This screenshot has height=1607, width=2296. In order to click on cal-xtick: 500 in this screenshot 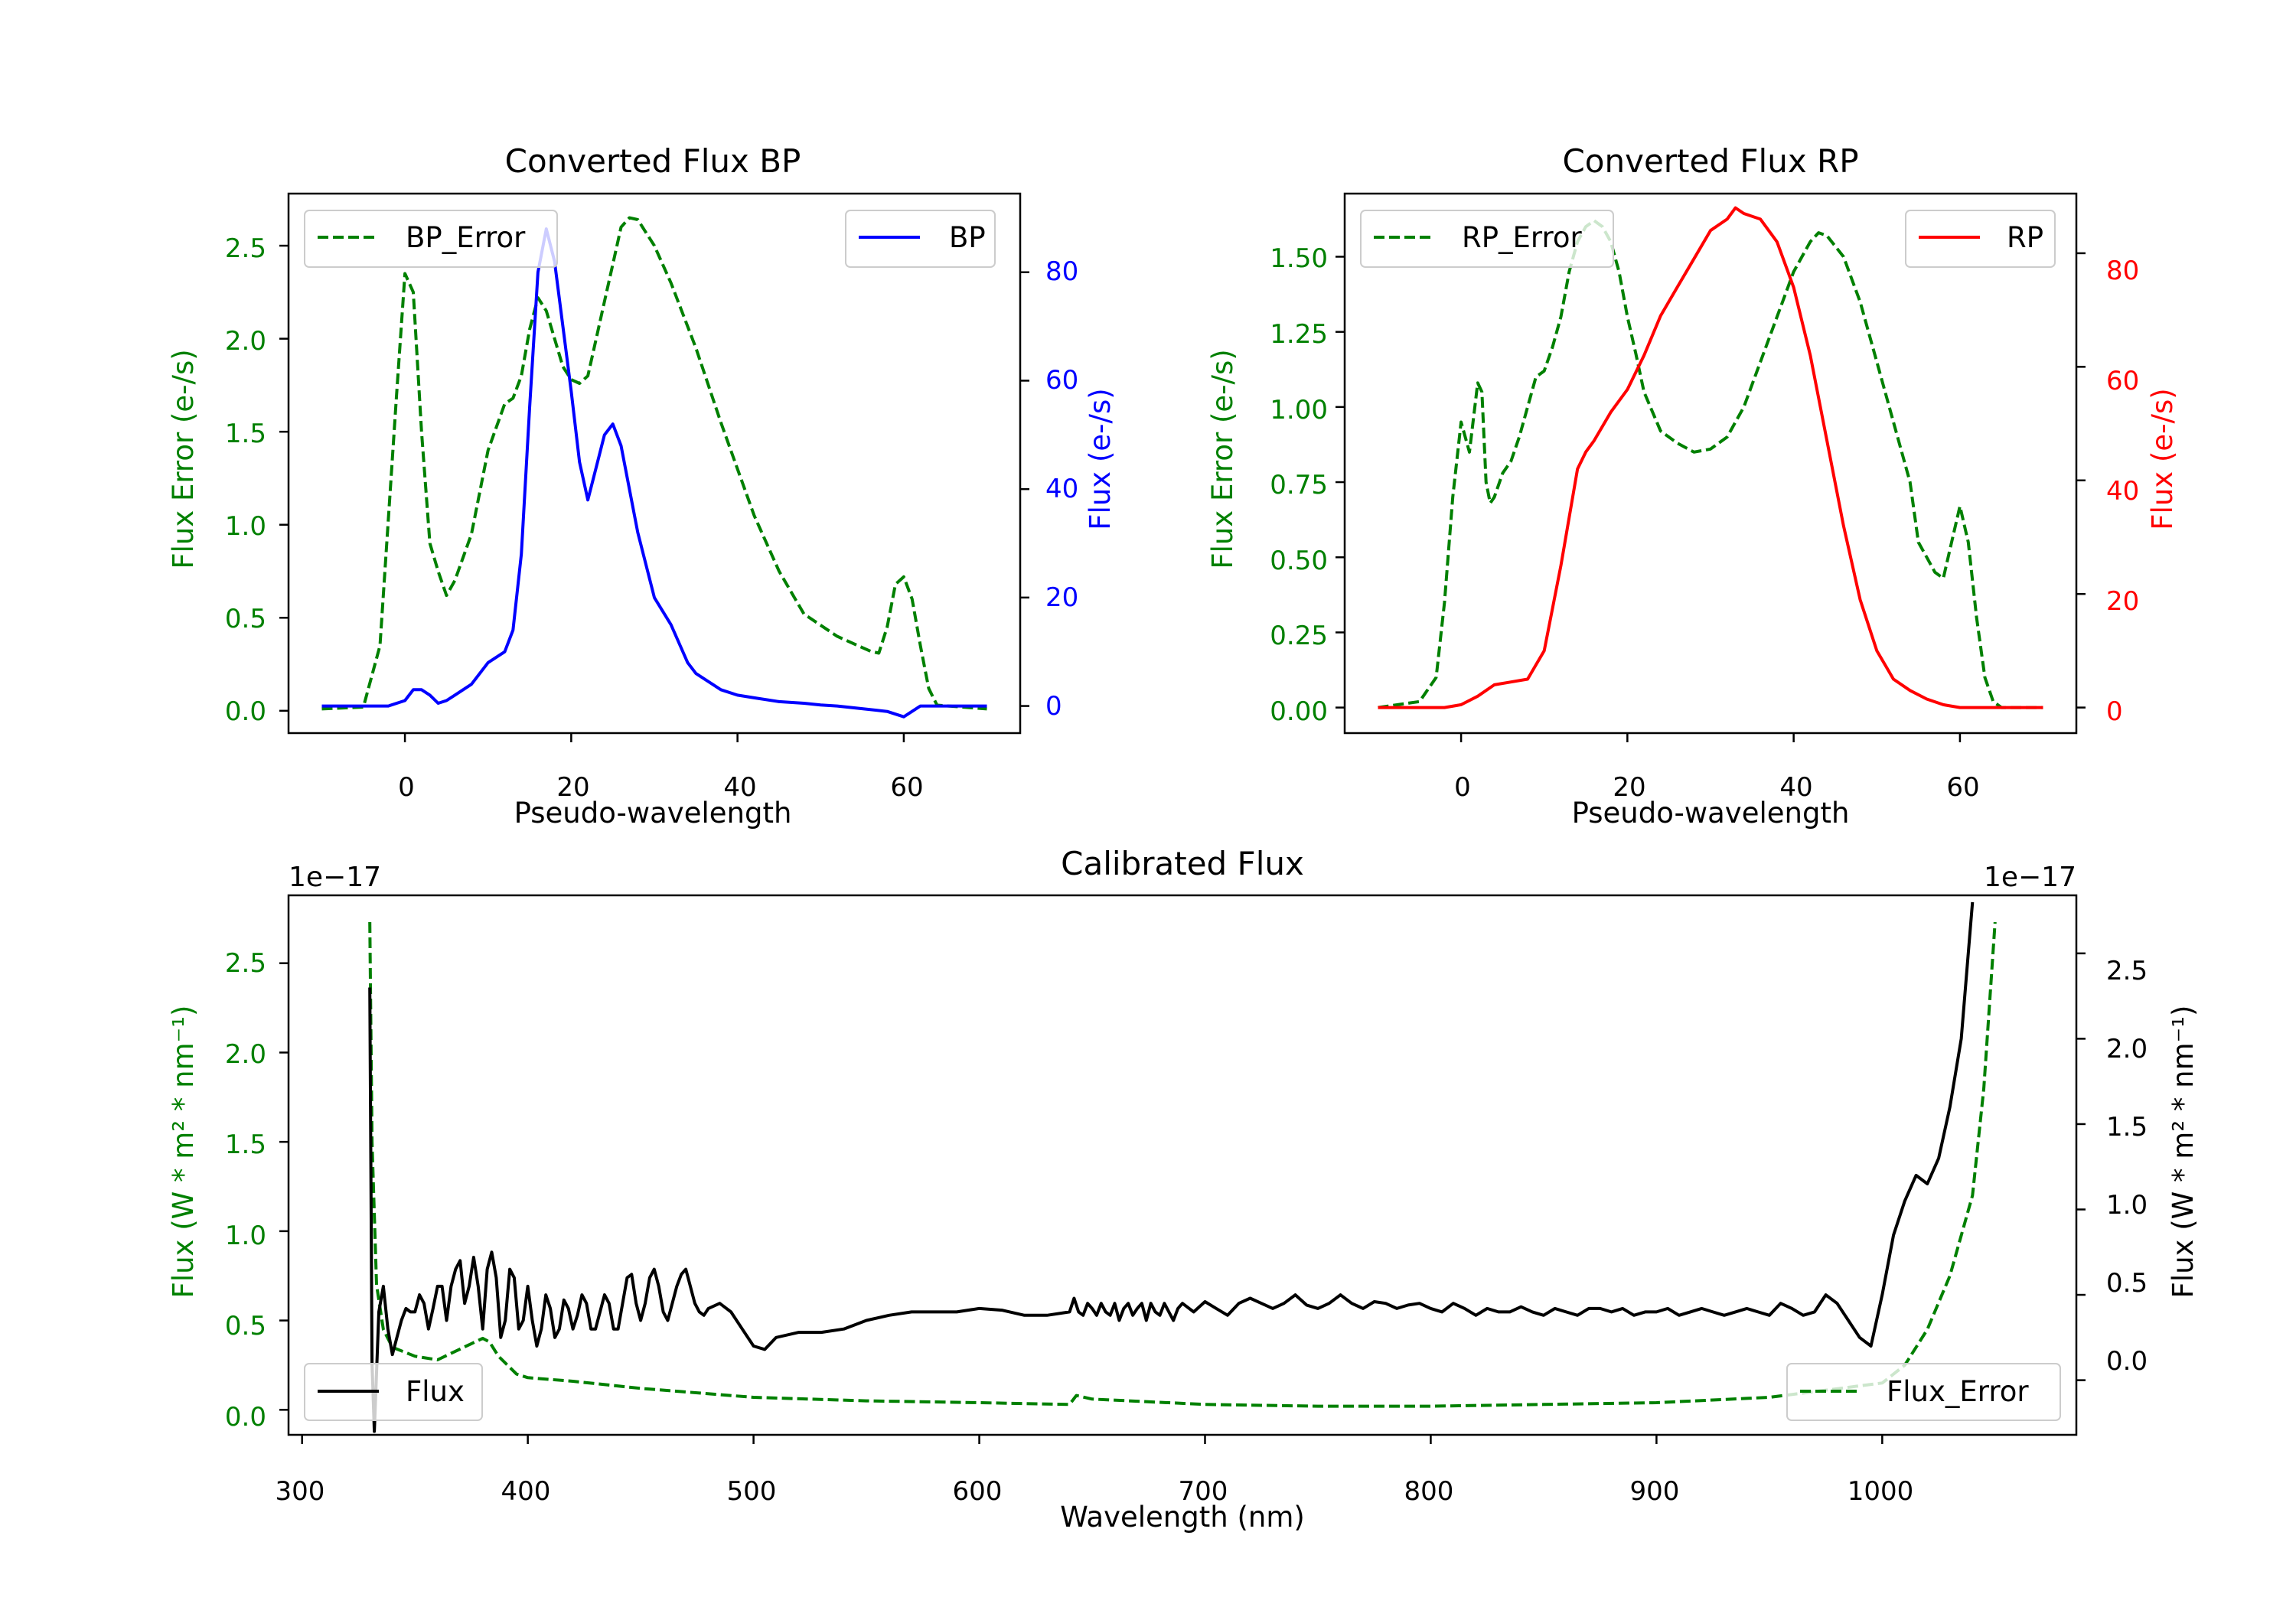, I will do `click(752, 1491)`.